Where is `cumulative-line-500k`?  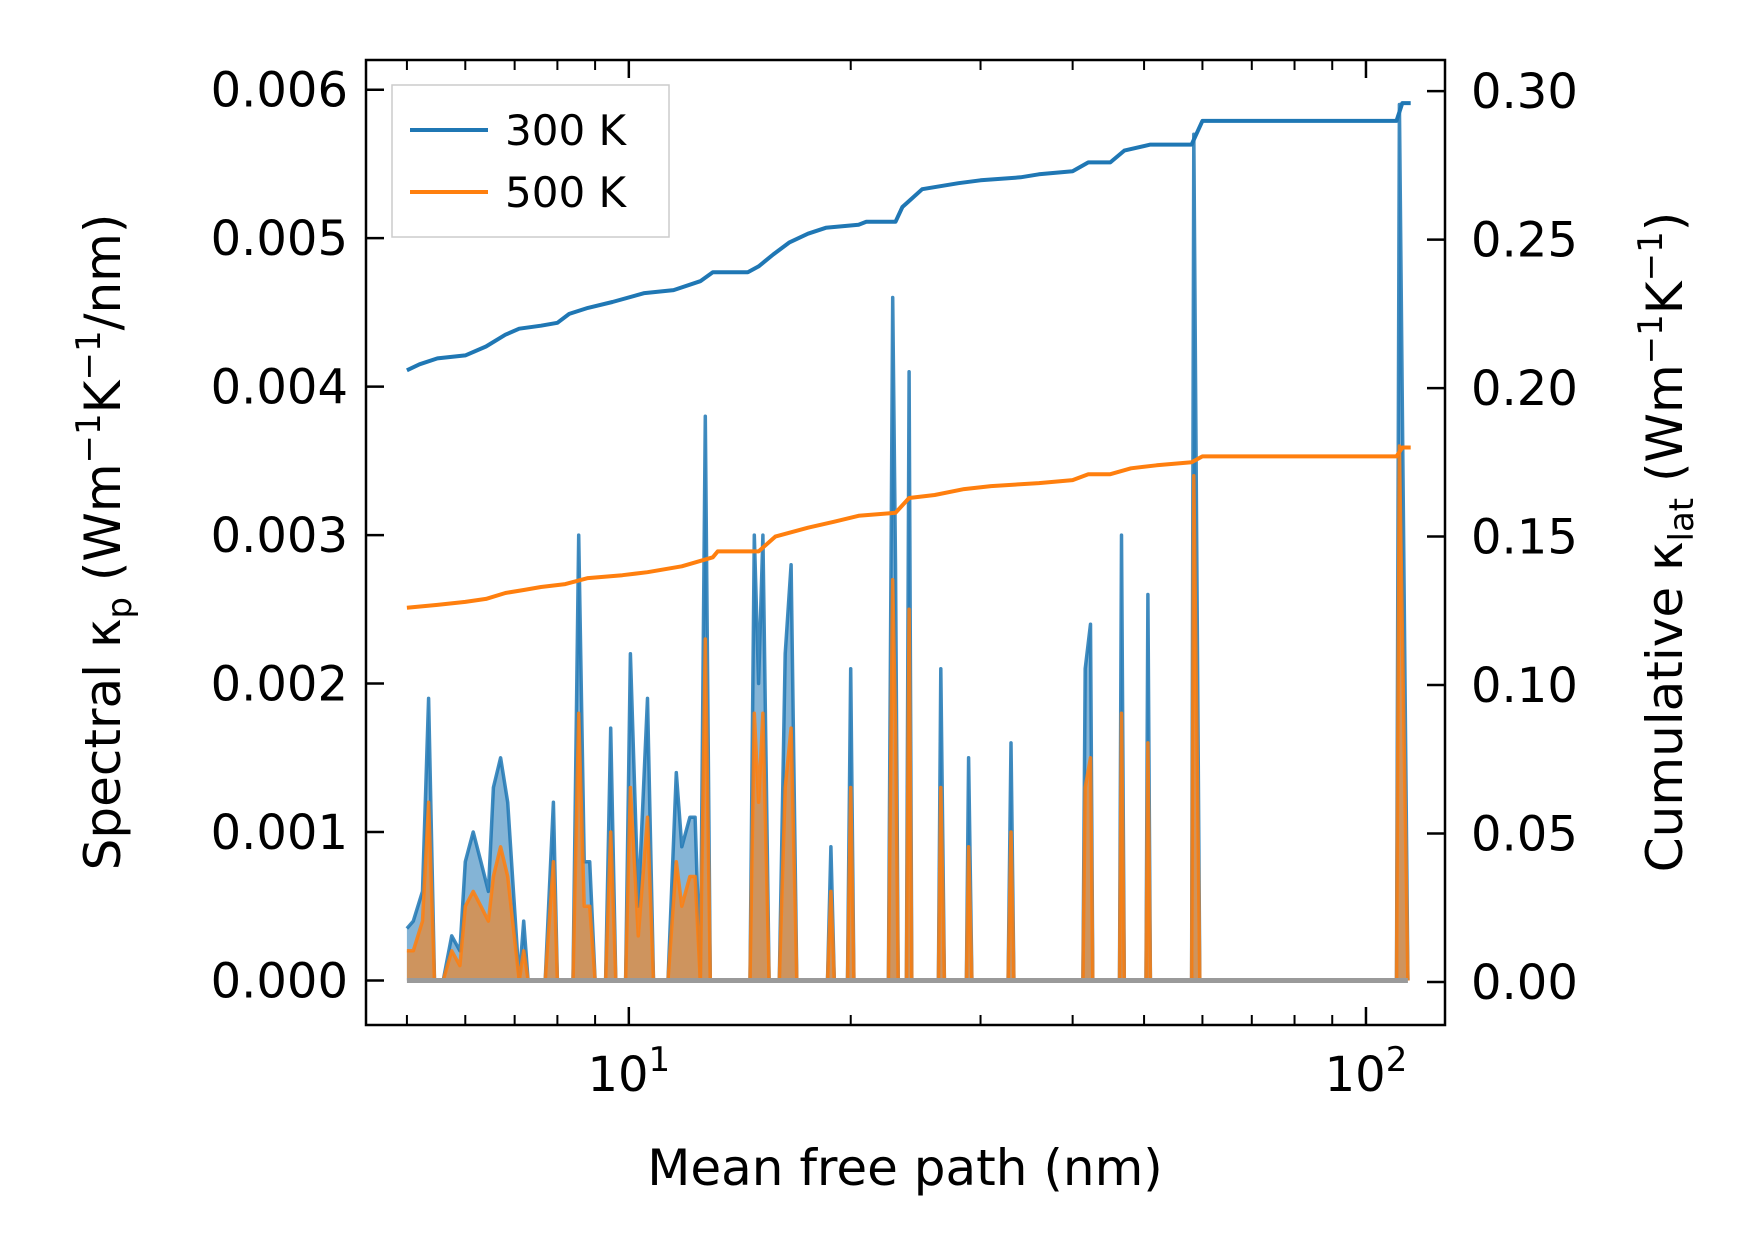
cumulative-line-500k is located at coordinates (908, 527).